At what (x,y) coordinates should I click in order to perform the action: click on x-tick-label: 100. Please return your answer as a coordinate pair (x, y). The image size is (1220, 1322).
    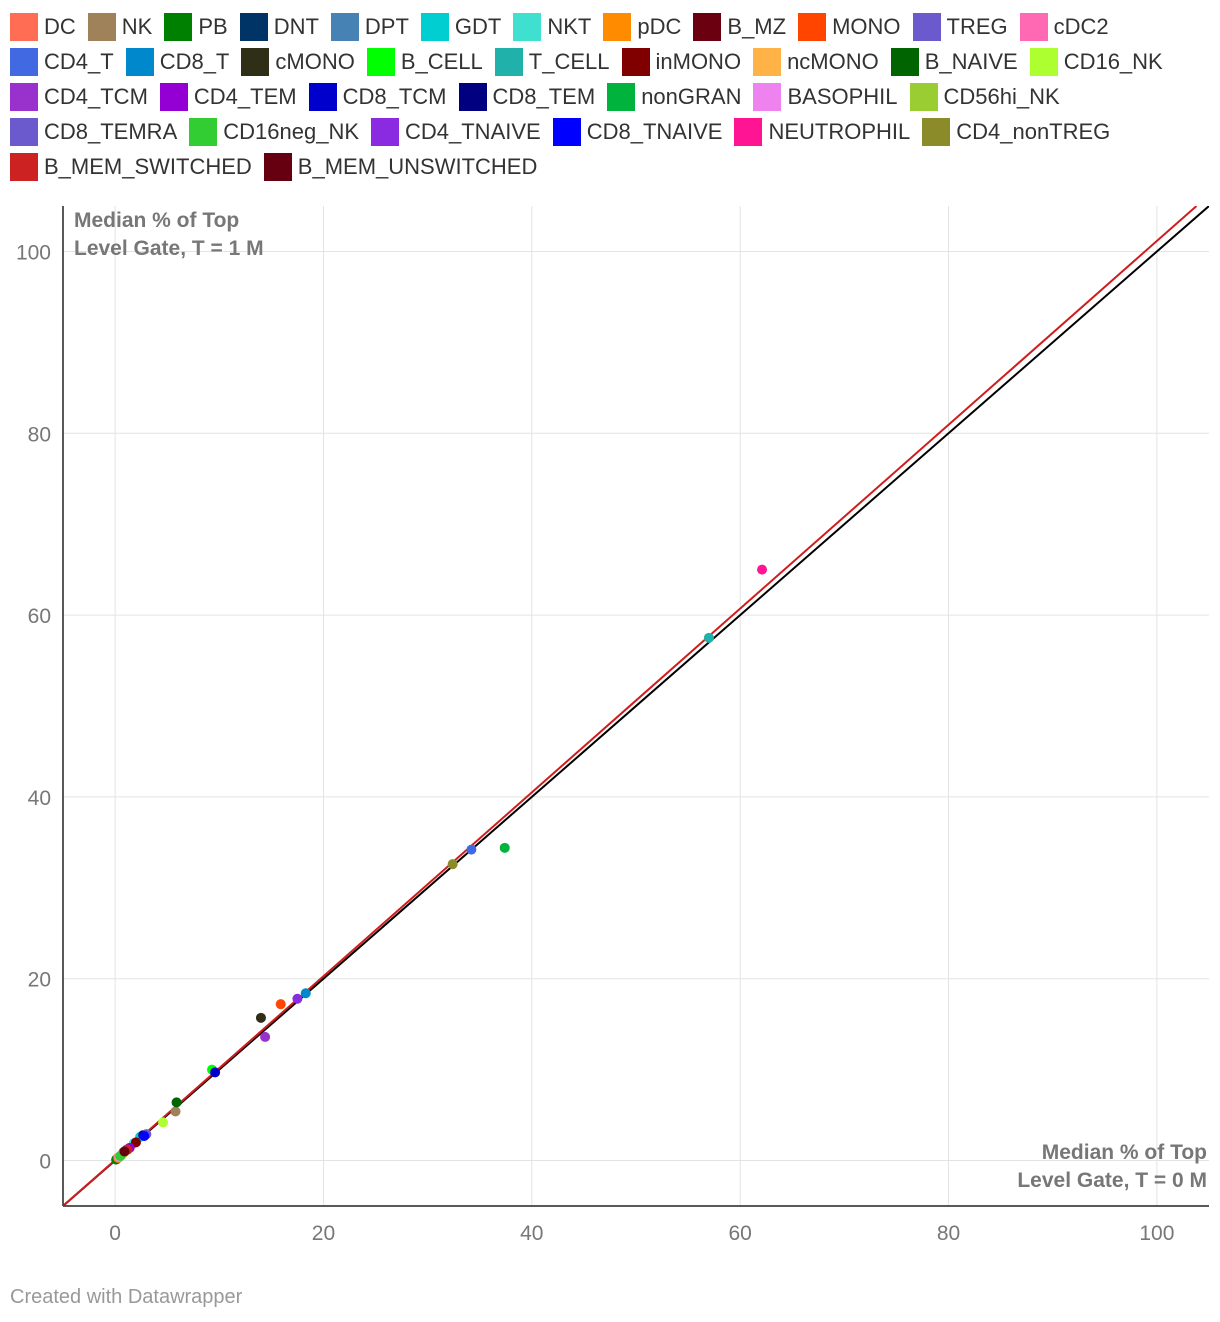
    Looking at the image, I should click on (1156, 1233).